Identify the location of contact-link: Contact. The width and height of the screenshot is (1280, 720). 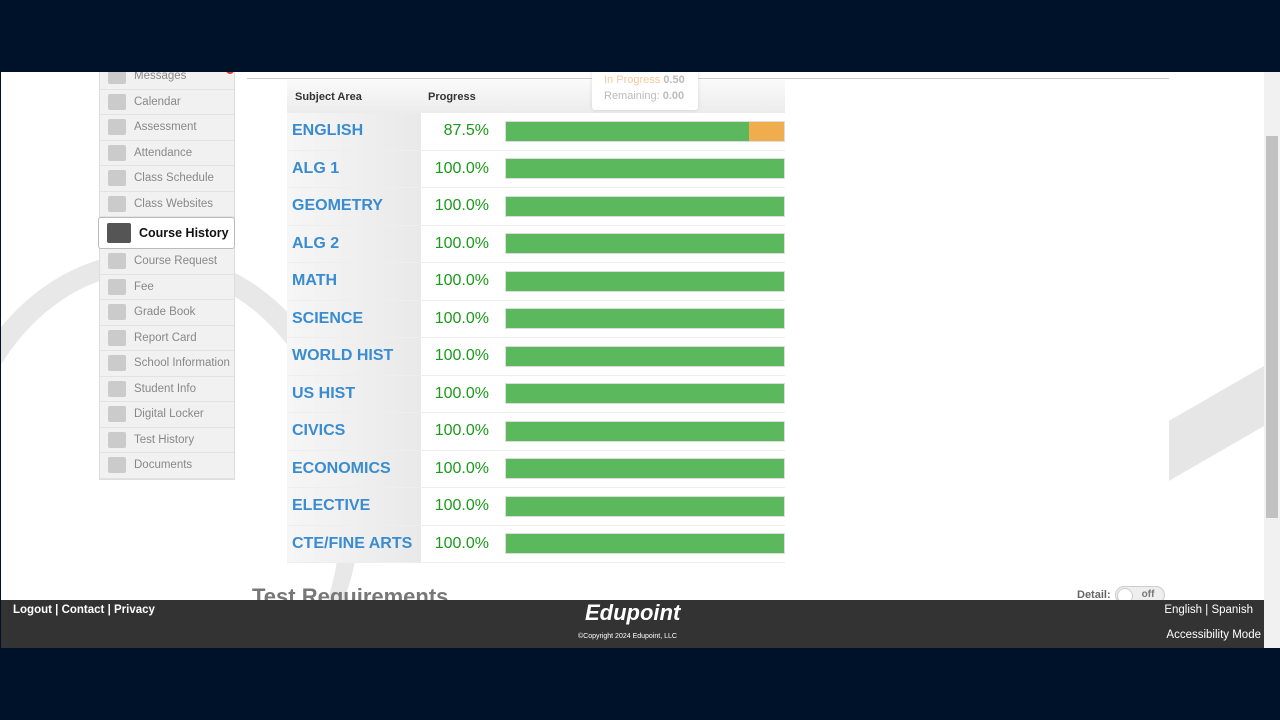
(83, 610).